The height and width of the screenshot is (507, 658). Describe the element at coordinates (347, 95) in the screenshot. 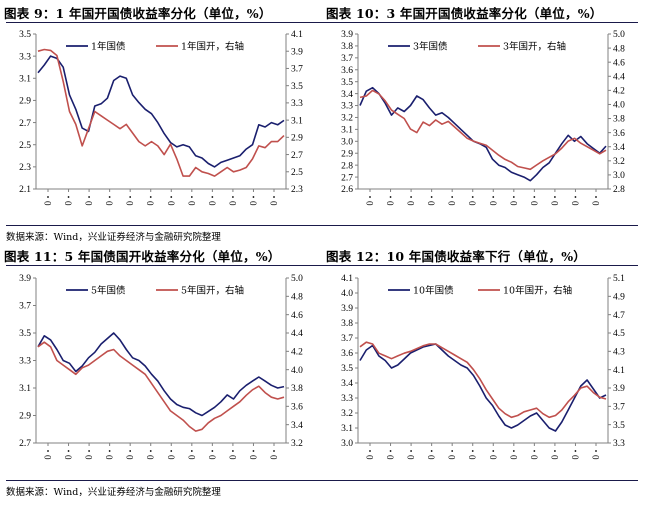

I see `left-tick-label: 3.4` at that location.